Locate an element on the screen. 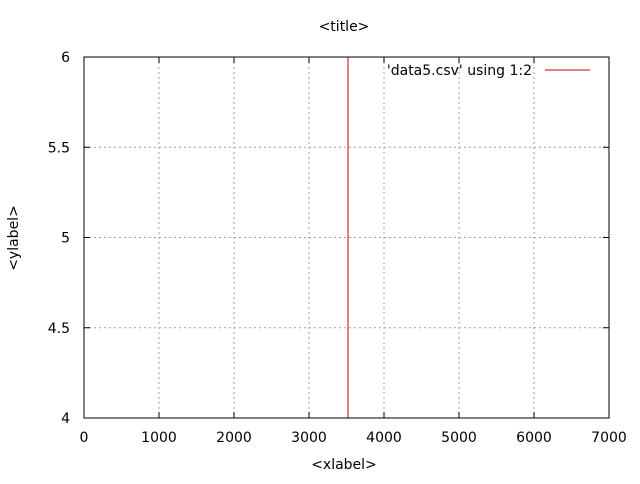 This screenshot has height=484, width=640. x-tick-label: 6000 is located at coordinates (534, 438).